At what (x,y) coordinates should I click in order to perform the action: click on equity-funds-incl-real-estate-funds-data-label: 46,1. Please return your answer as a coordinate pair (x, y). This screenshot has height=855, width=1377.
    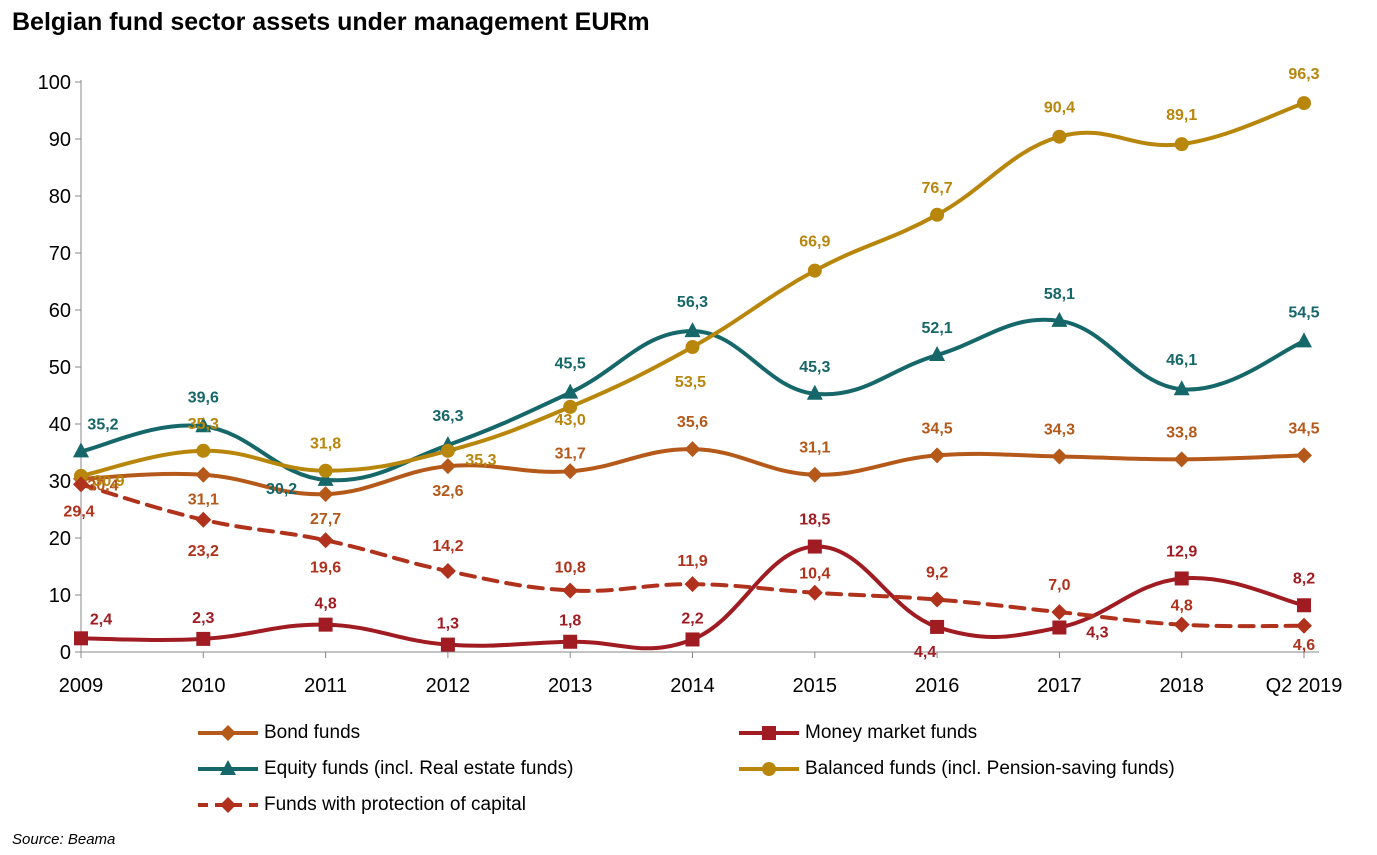
    Looking at the image, I should click on (1181, 360).